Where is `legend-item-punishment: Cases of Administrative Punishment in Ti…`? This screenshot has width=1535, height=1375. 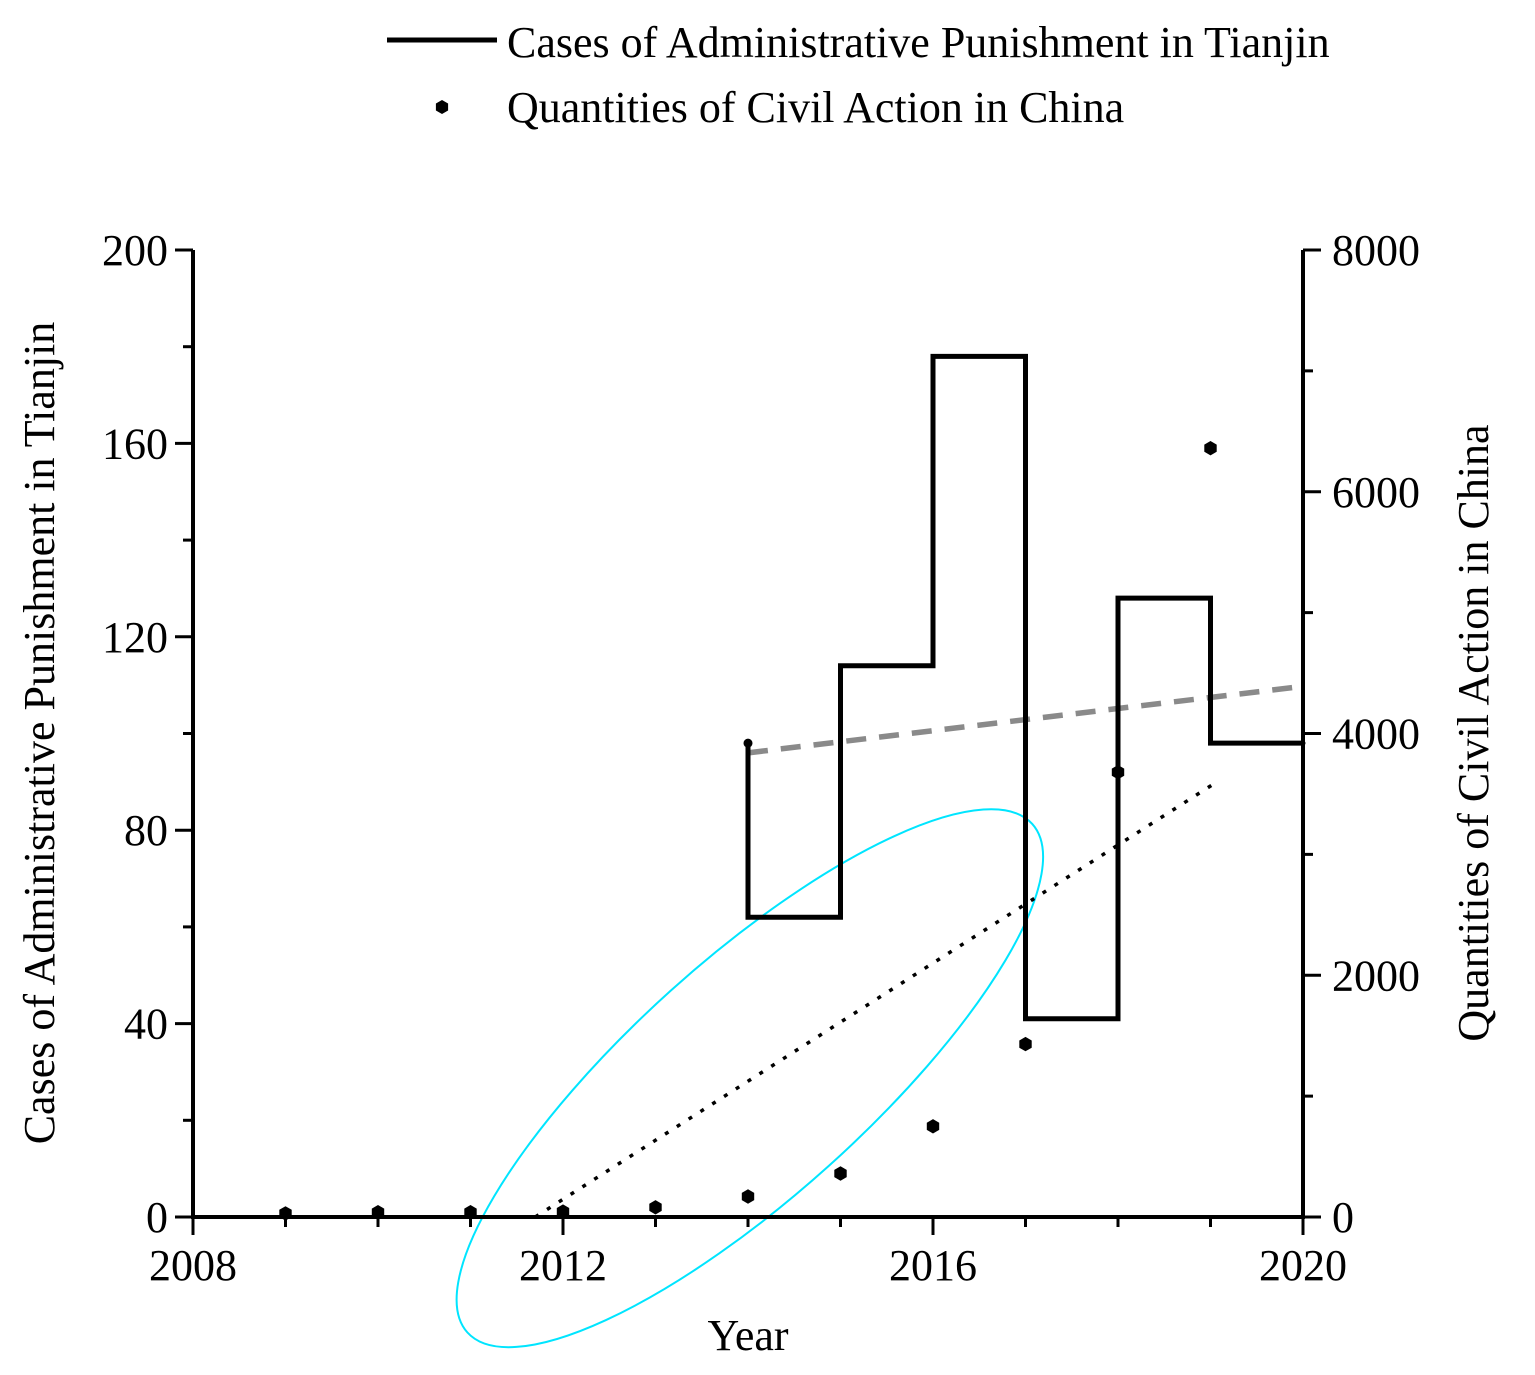 legend-item-punishment: Cases of Administrative Punishment in Ti… is located at coordinates (918, 42).